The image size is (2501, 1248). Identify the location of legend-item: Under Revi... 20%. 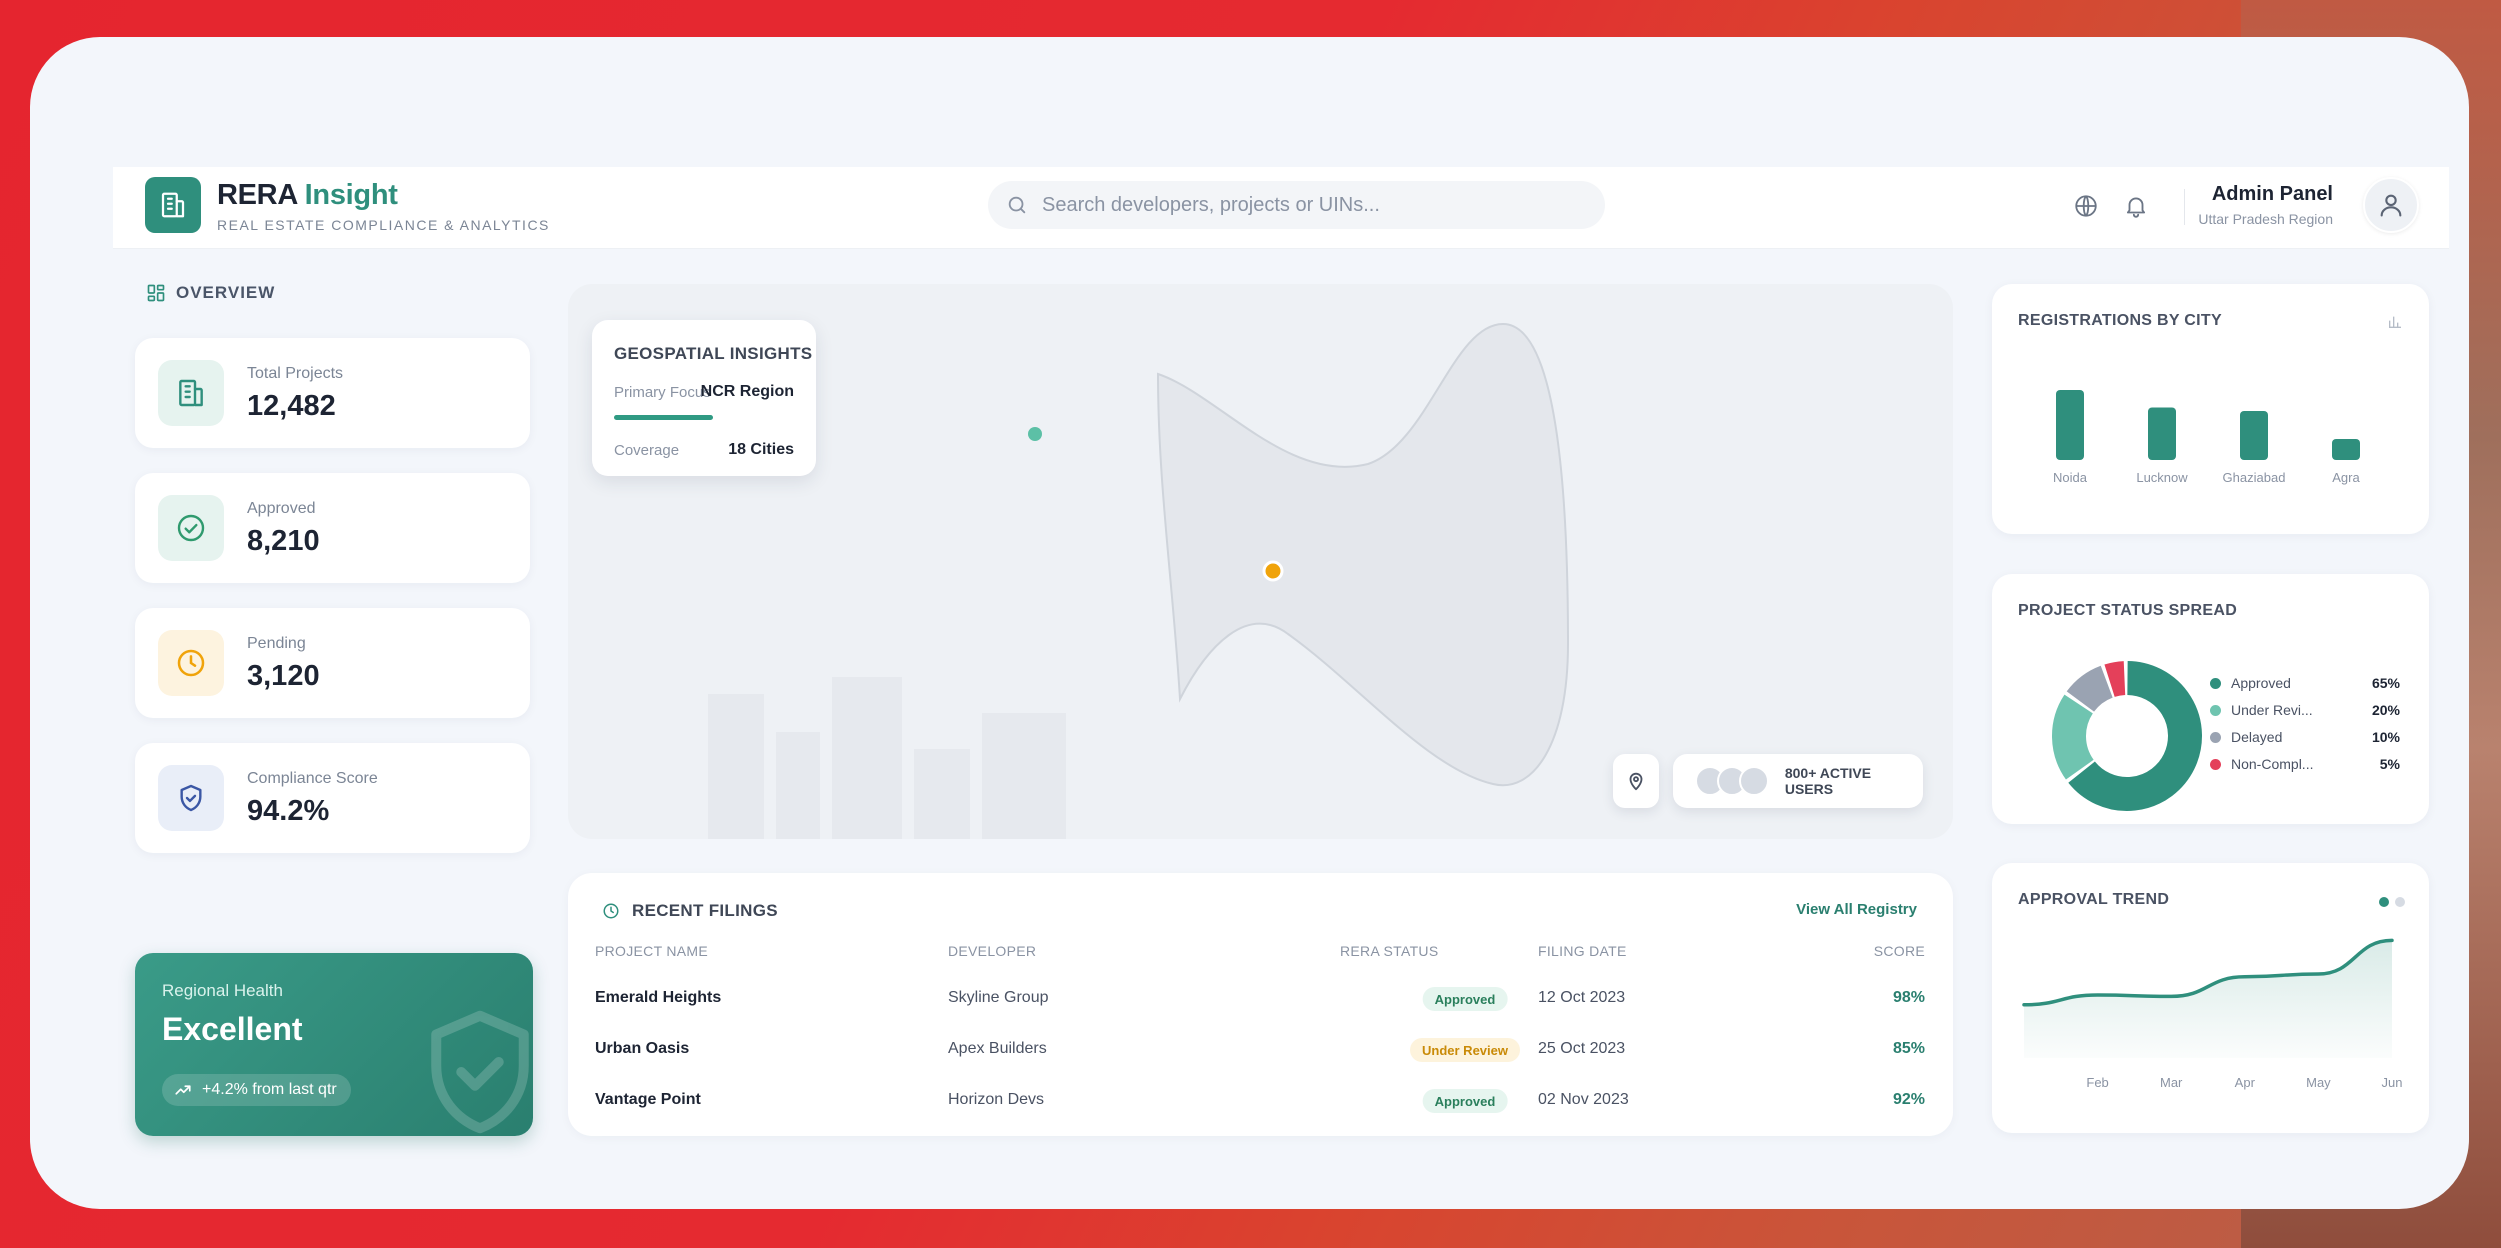
(2305, 711).